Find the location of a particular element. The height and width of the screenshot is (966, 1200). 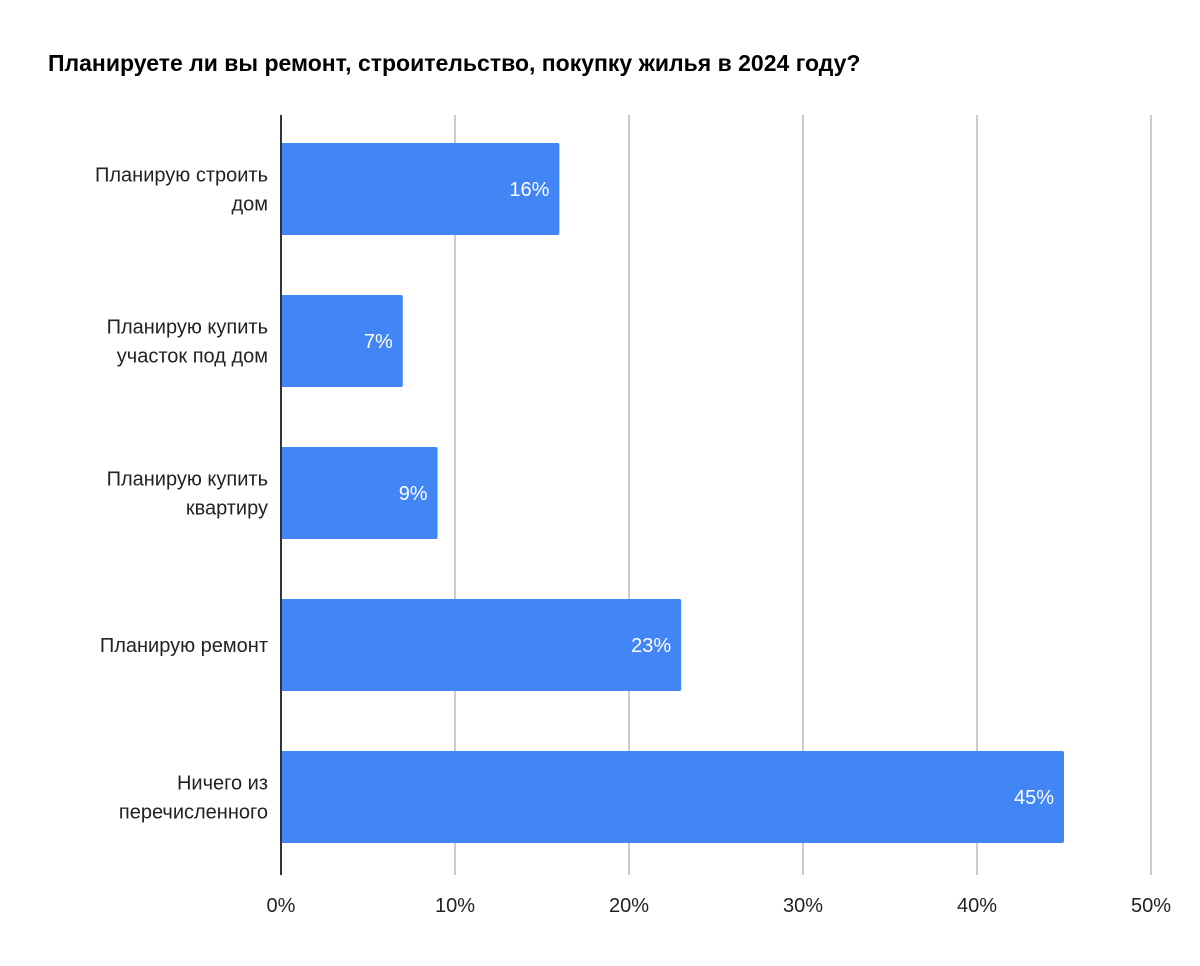

data-label: 16% is located at coordinates (529, 190).